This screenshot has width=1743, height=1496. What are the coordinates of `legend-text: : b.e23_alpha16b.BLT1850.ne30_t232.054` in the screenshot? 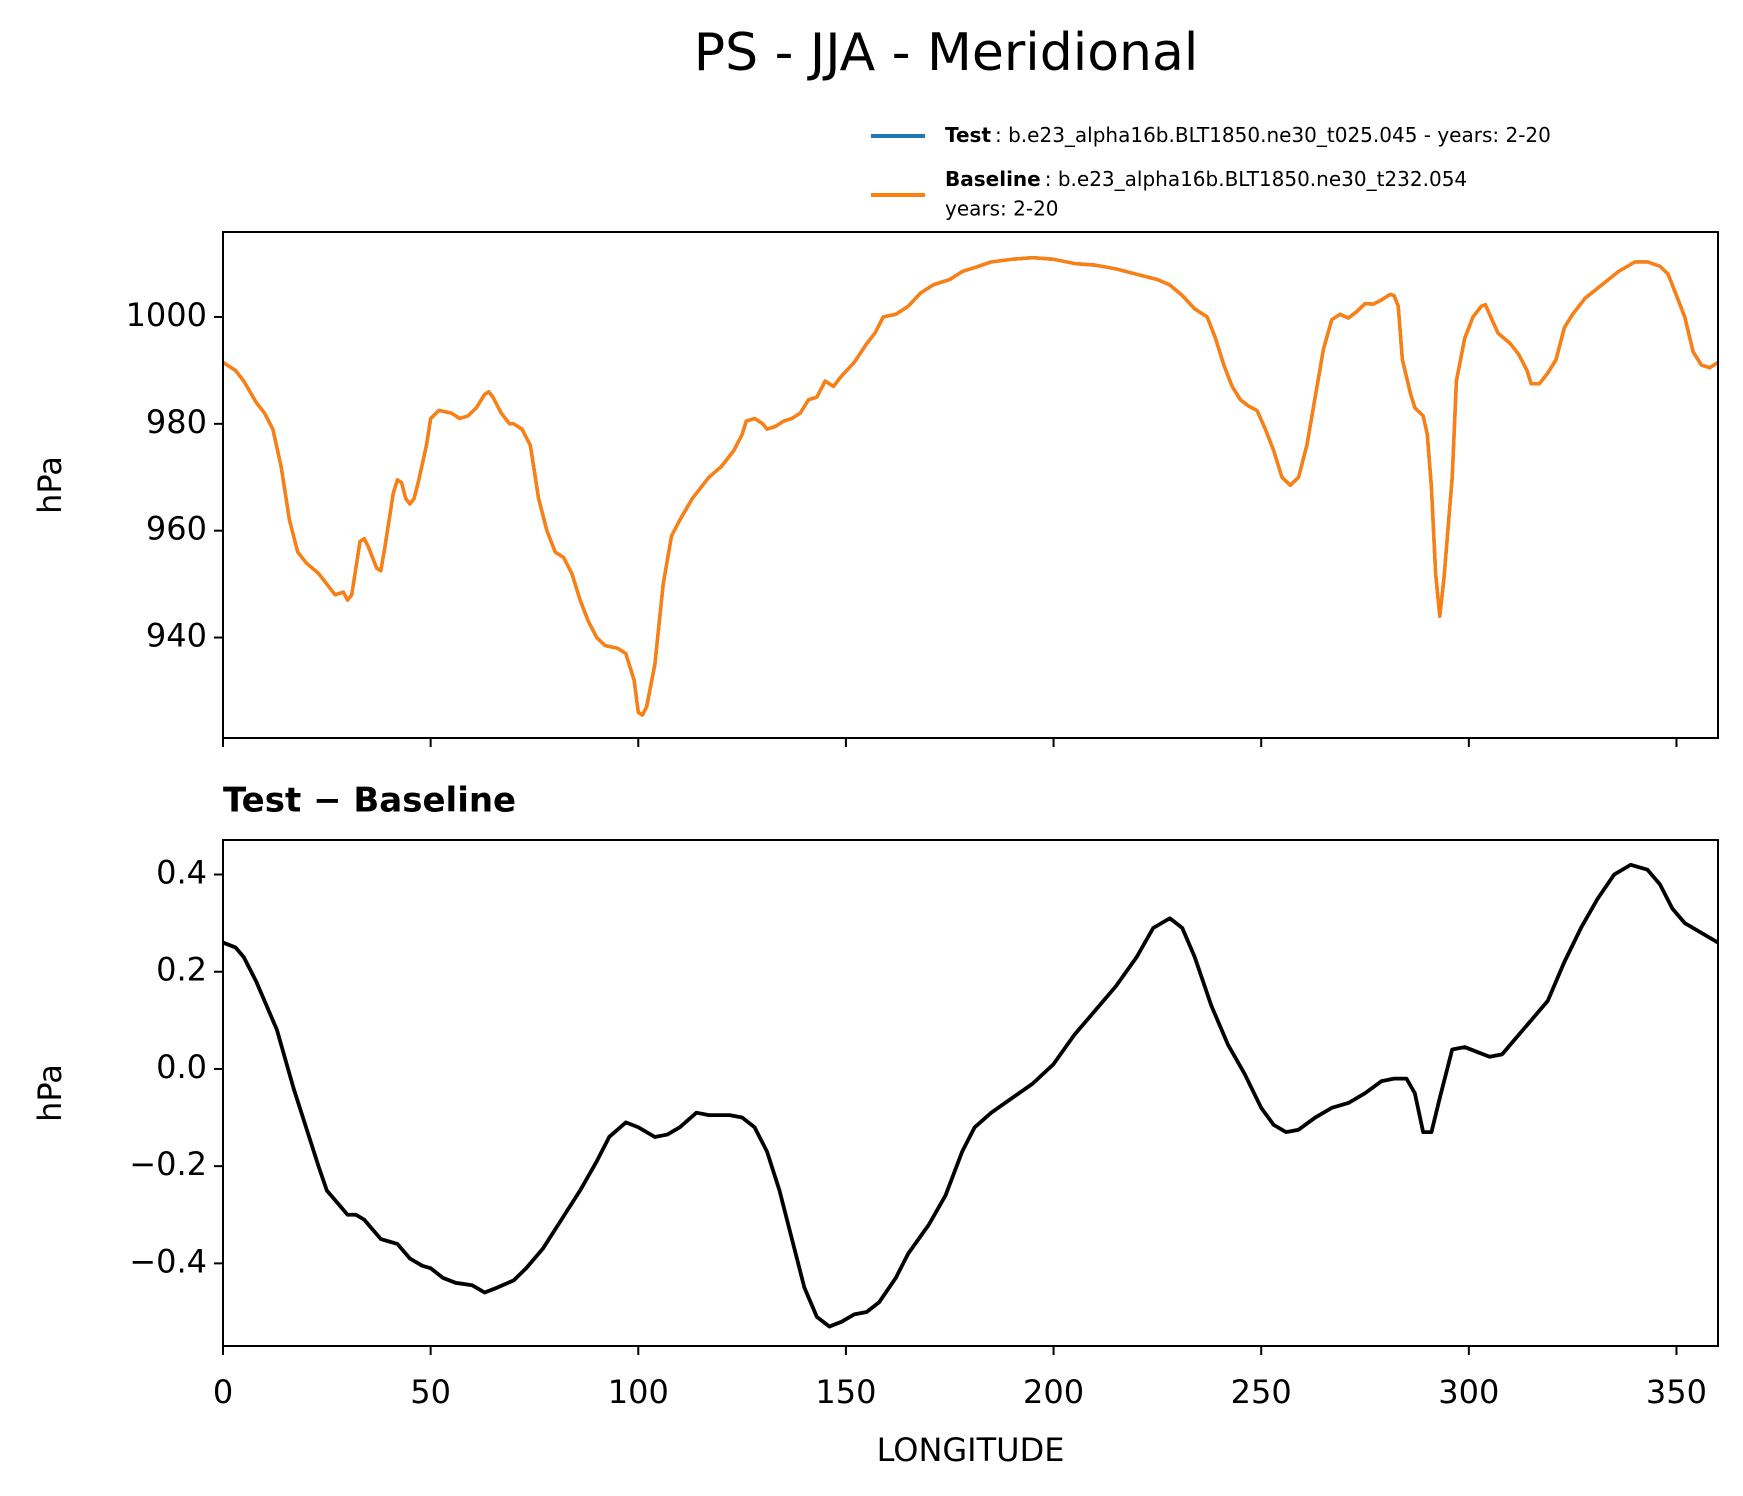 It's located at (1256, 179).